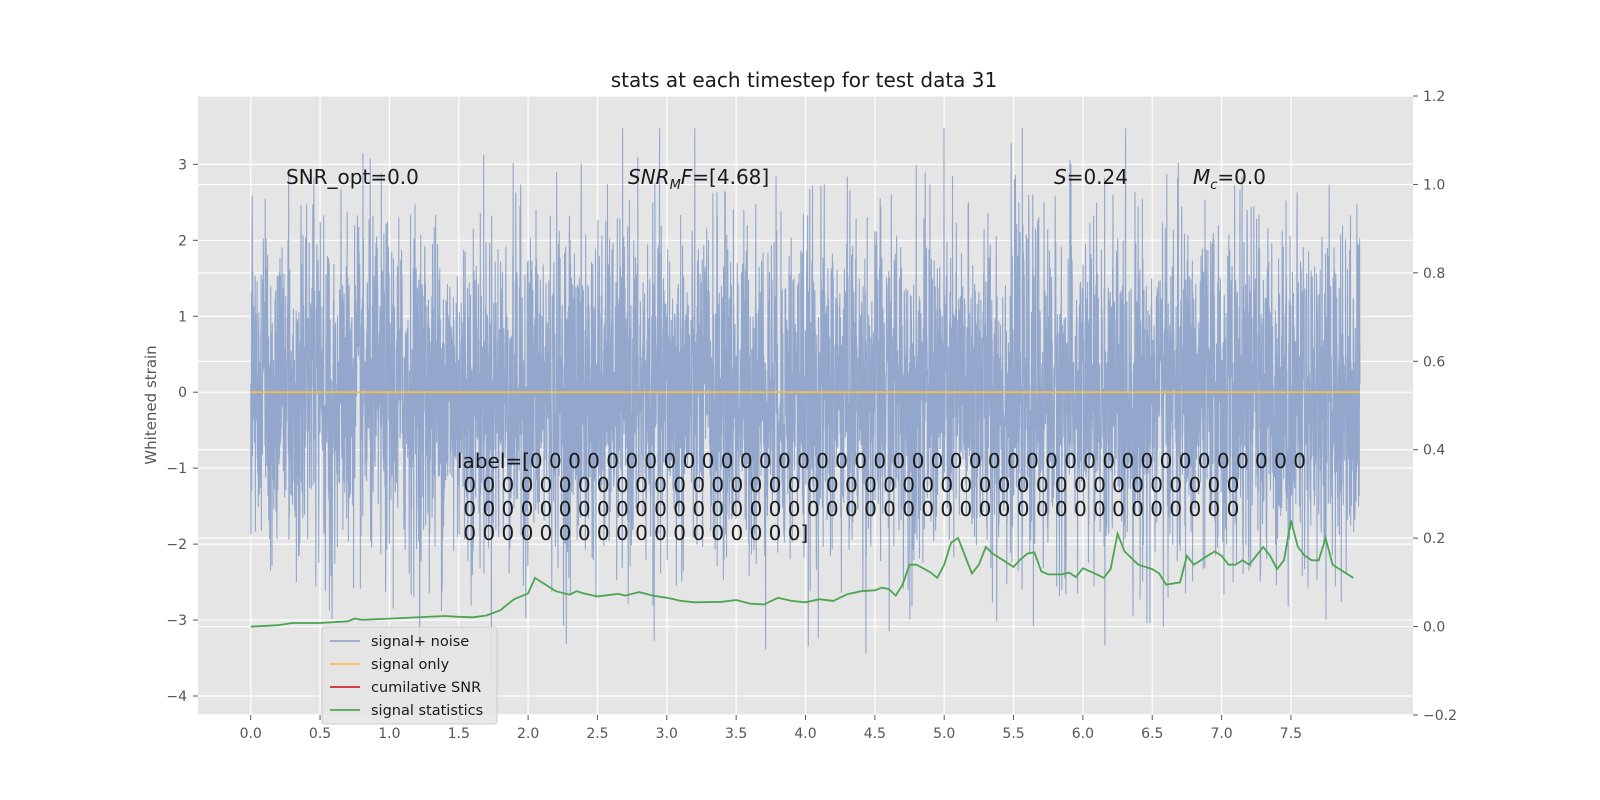  Describe the element at coordinates (1435, 406) in the screenshot. I see `y-axis-right: 1.2 1.0 0.8 0.6 0.4 0.2 0.0 −0.2` at that location.